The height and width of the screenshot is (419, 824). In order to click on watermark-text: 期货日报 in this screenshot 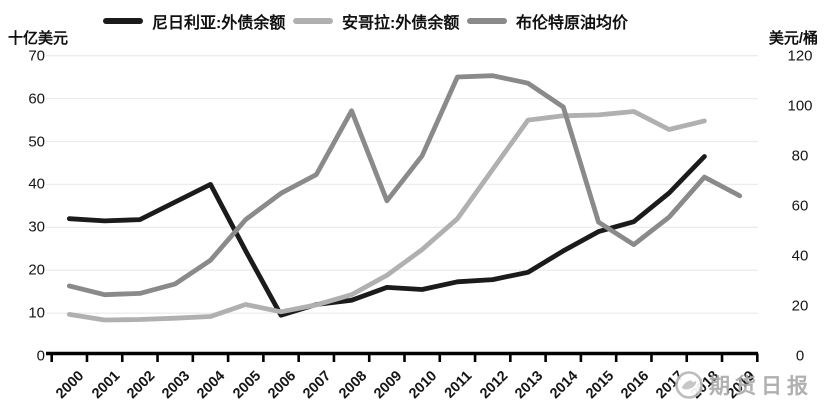, I will do `click(761, 386)`.